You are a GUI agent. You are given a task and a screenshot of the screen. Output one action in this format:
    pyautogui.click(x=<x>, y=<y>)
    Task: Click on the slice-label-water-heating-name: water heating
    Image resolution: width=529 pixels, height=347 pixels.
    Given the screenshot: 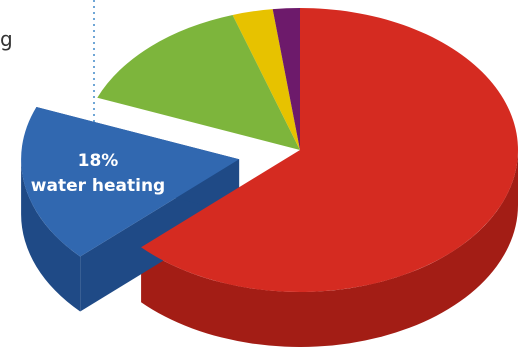 What is the action you would take?
    pyautogui.click(x=98, y=186)
    